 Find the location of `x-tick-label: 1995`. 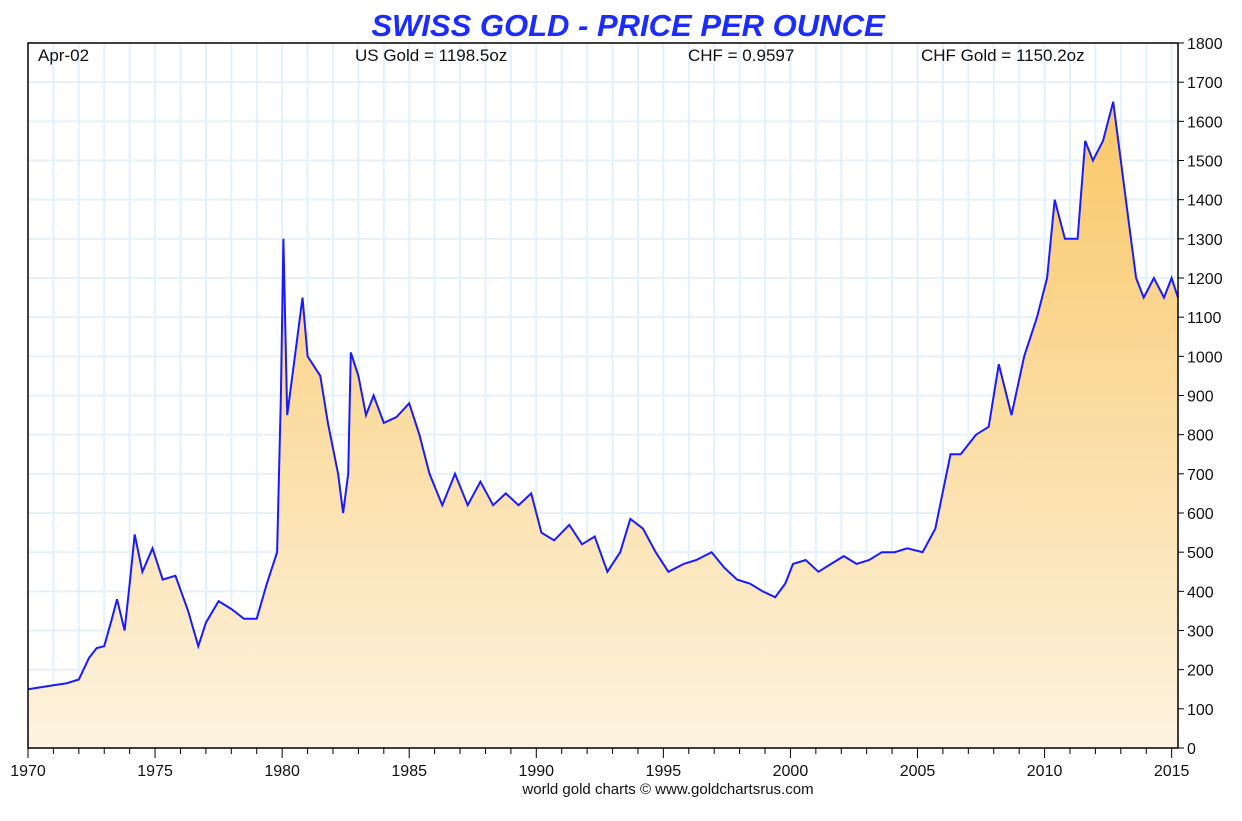

x-tick-label: 1995 is located at coordinates (664, 771).